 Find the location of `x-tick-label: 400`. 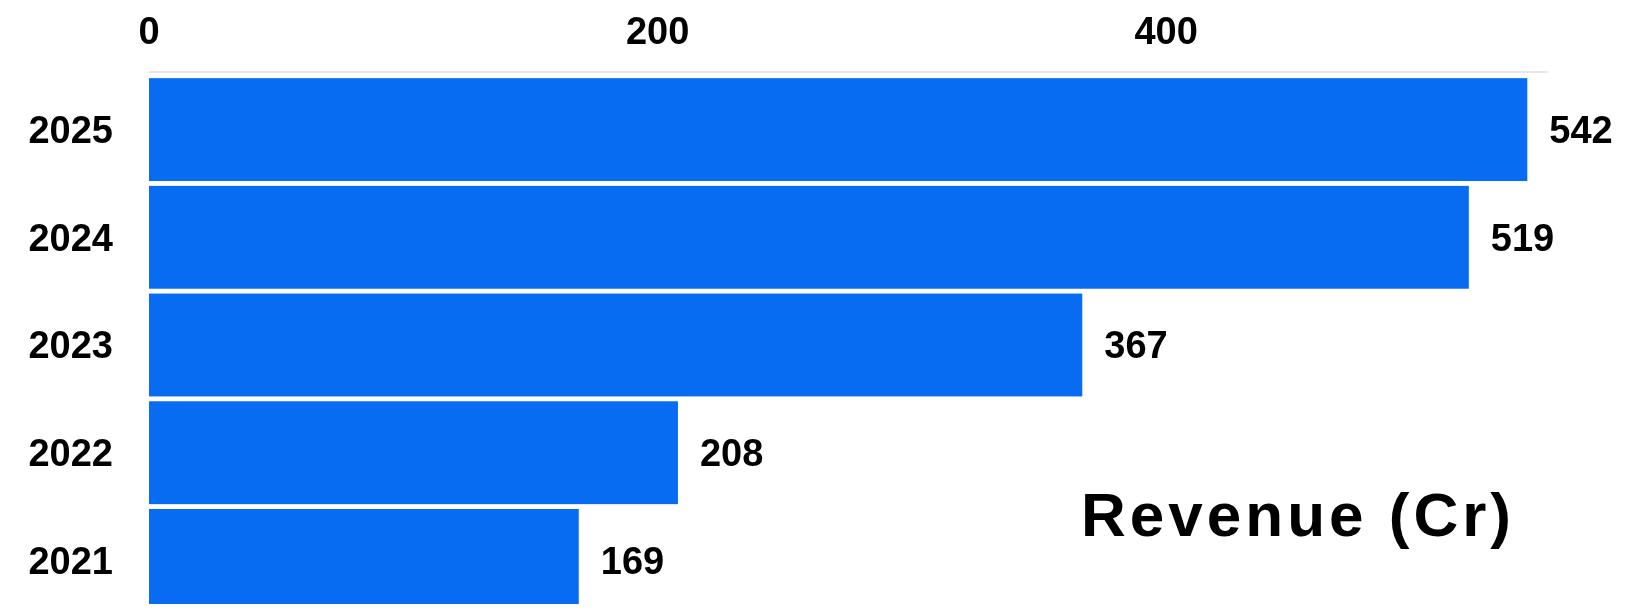

x-tick-label: 400 is located at coordinates (1166, 31).